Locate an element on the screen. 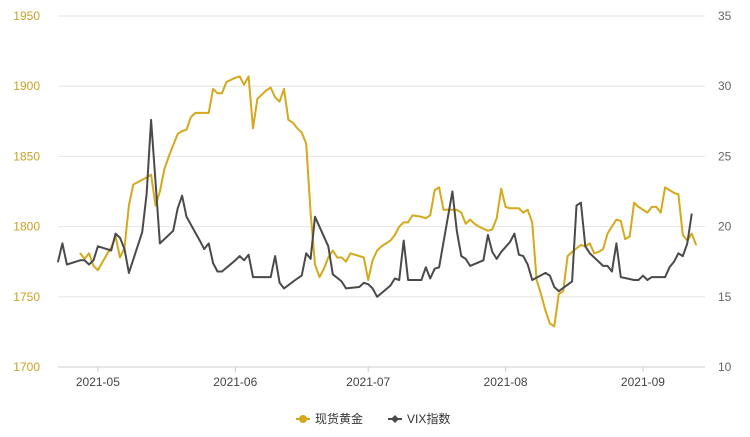 The width and height of the screenshot is (750, 437). x-tick-label: 2021-09 is located at coordinates (643, 382).